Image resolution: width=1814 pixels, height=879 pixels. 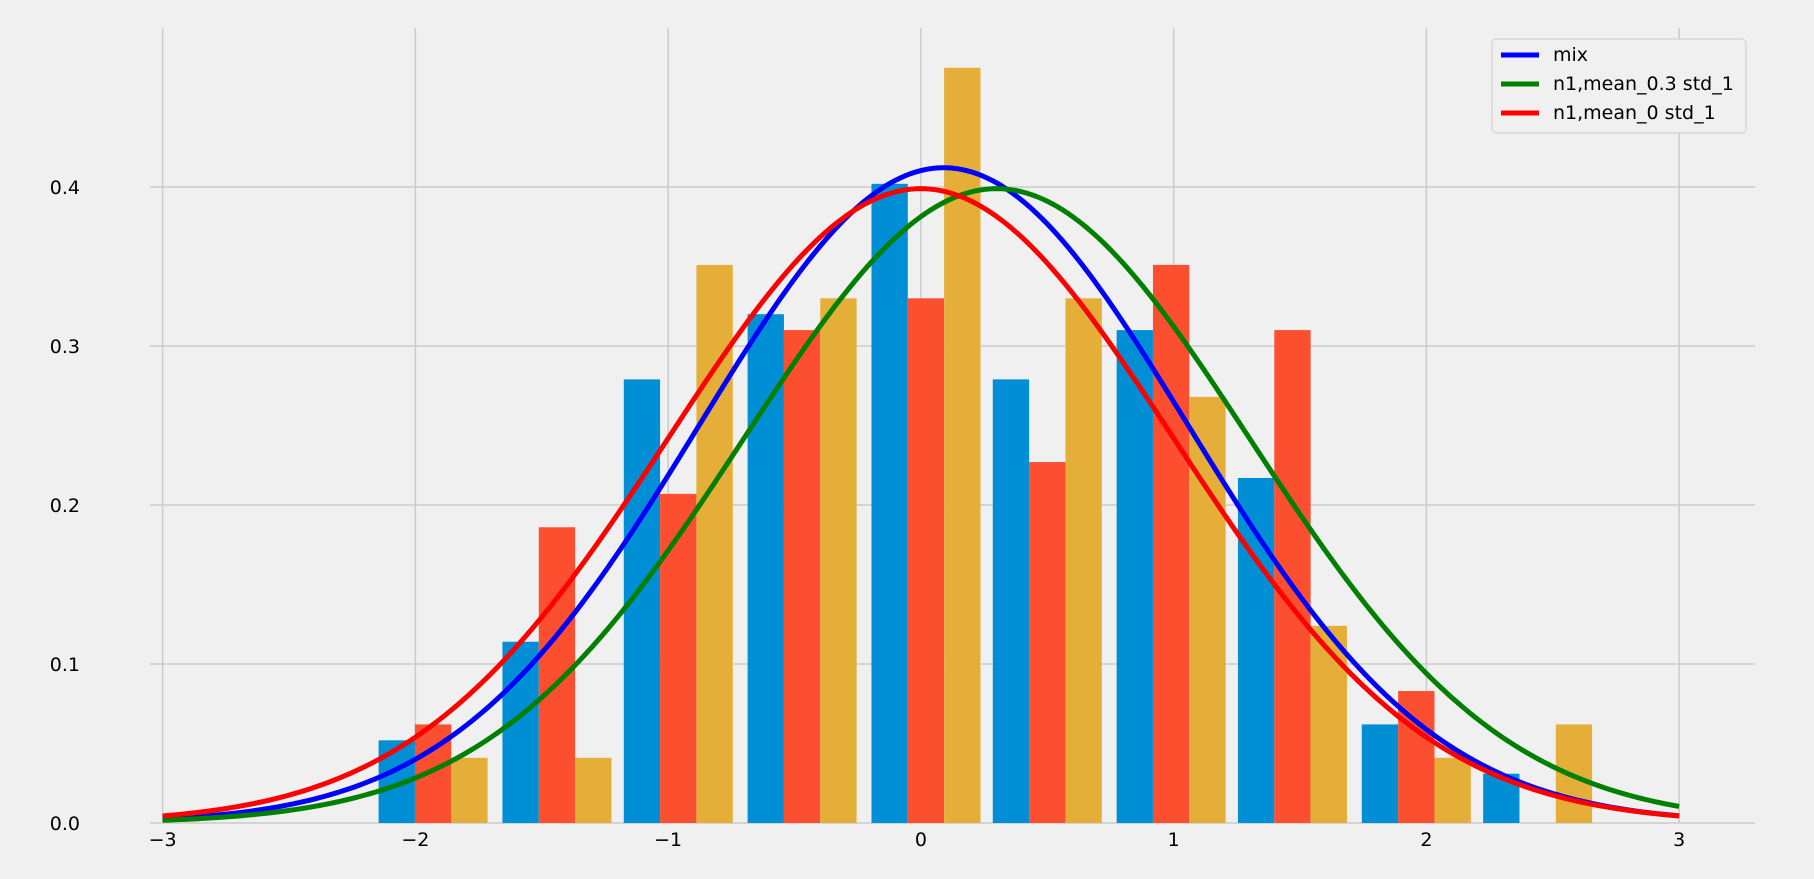 I want to click on y-tick-label: 0.1, so click(x=65, y=665).